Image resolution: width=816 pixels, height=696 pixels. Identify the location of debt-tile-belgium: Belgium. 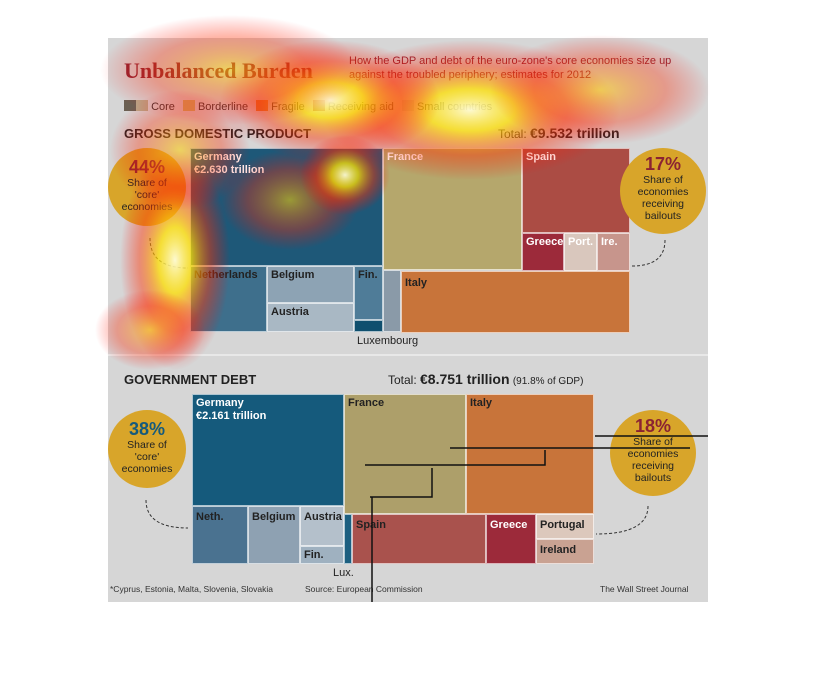
(274, 535).